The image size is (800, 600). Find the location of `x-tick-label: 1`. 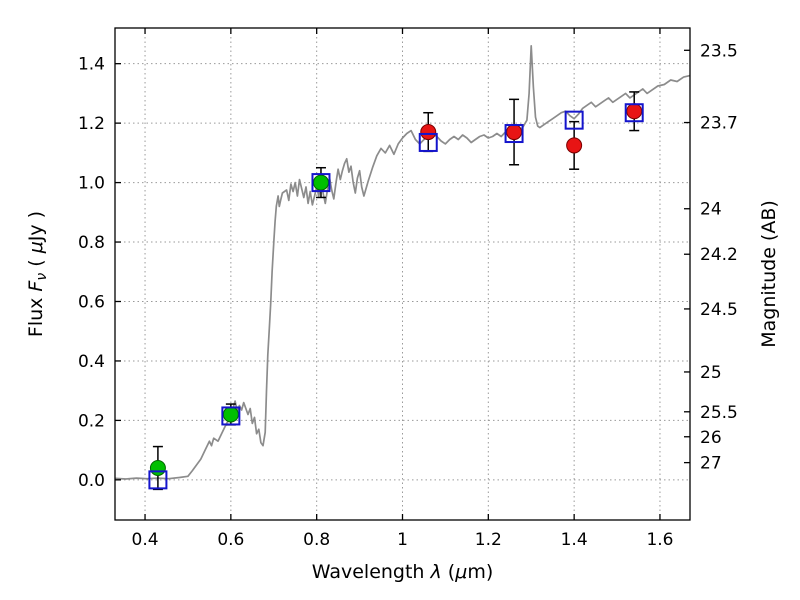

x-tick-label: 1 is located at coordinates (402, 540).